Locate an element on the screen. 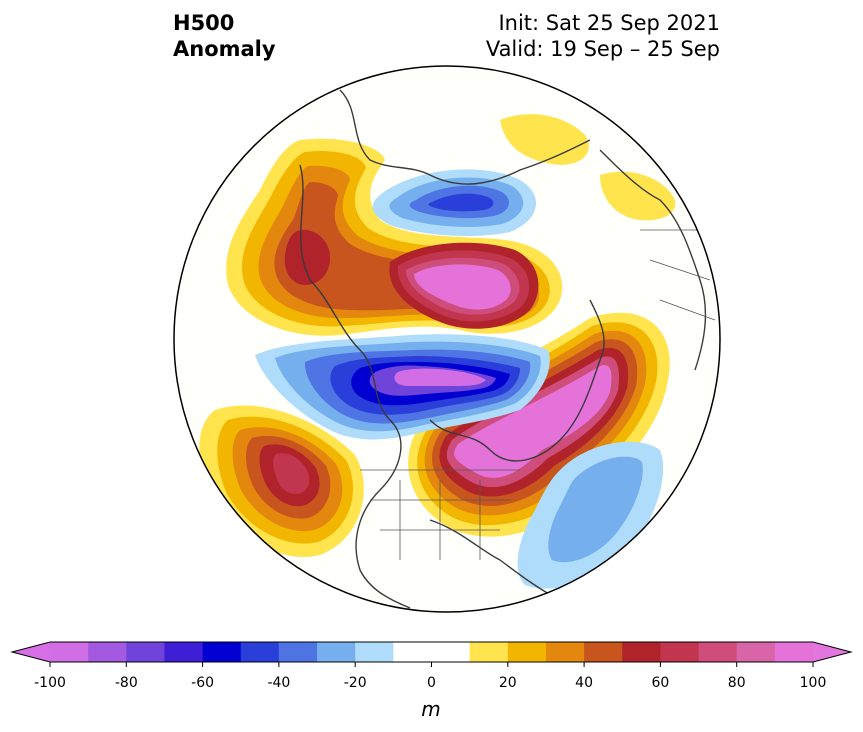 The height and width of the screenshot is (732, 863). colorbar-tick-label: 100 is located at coordinates (813, 683).